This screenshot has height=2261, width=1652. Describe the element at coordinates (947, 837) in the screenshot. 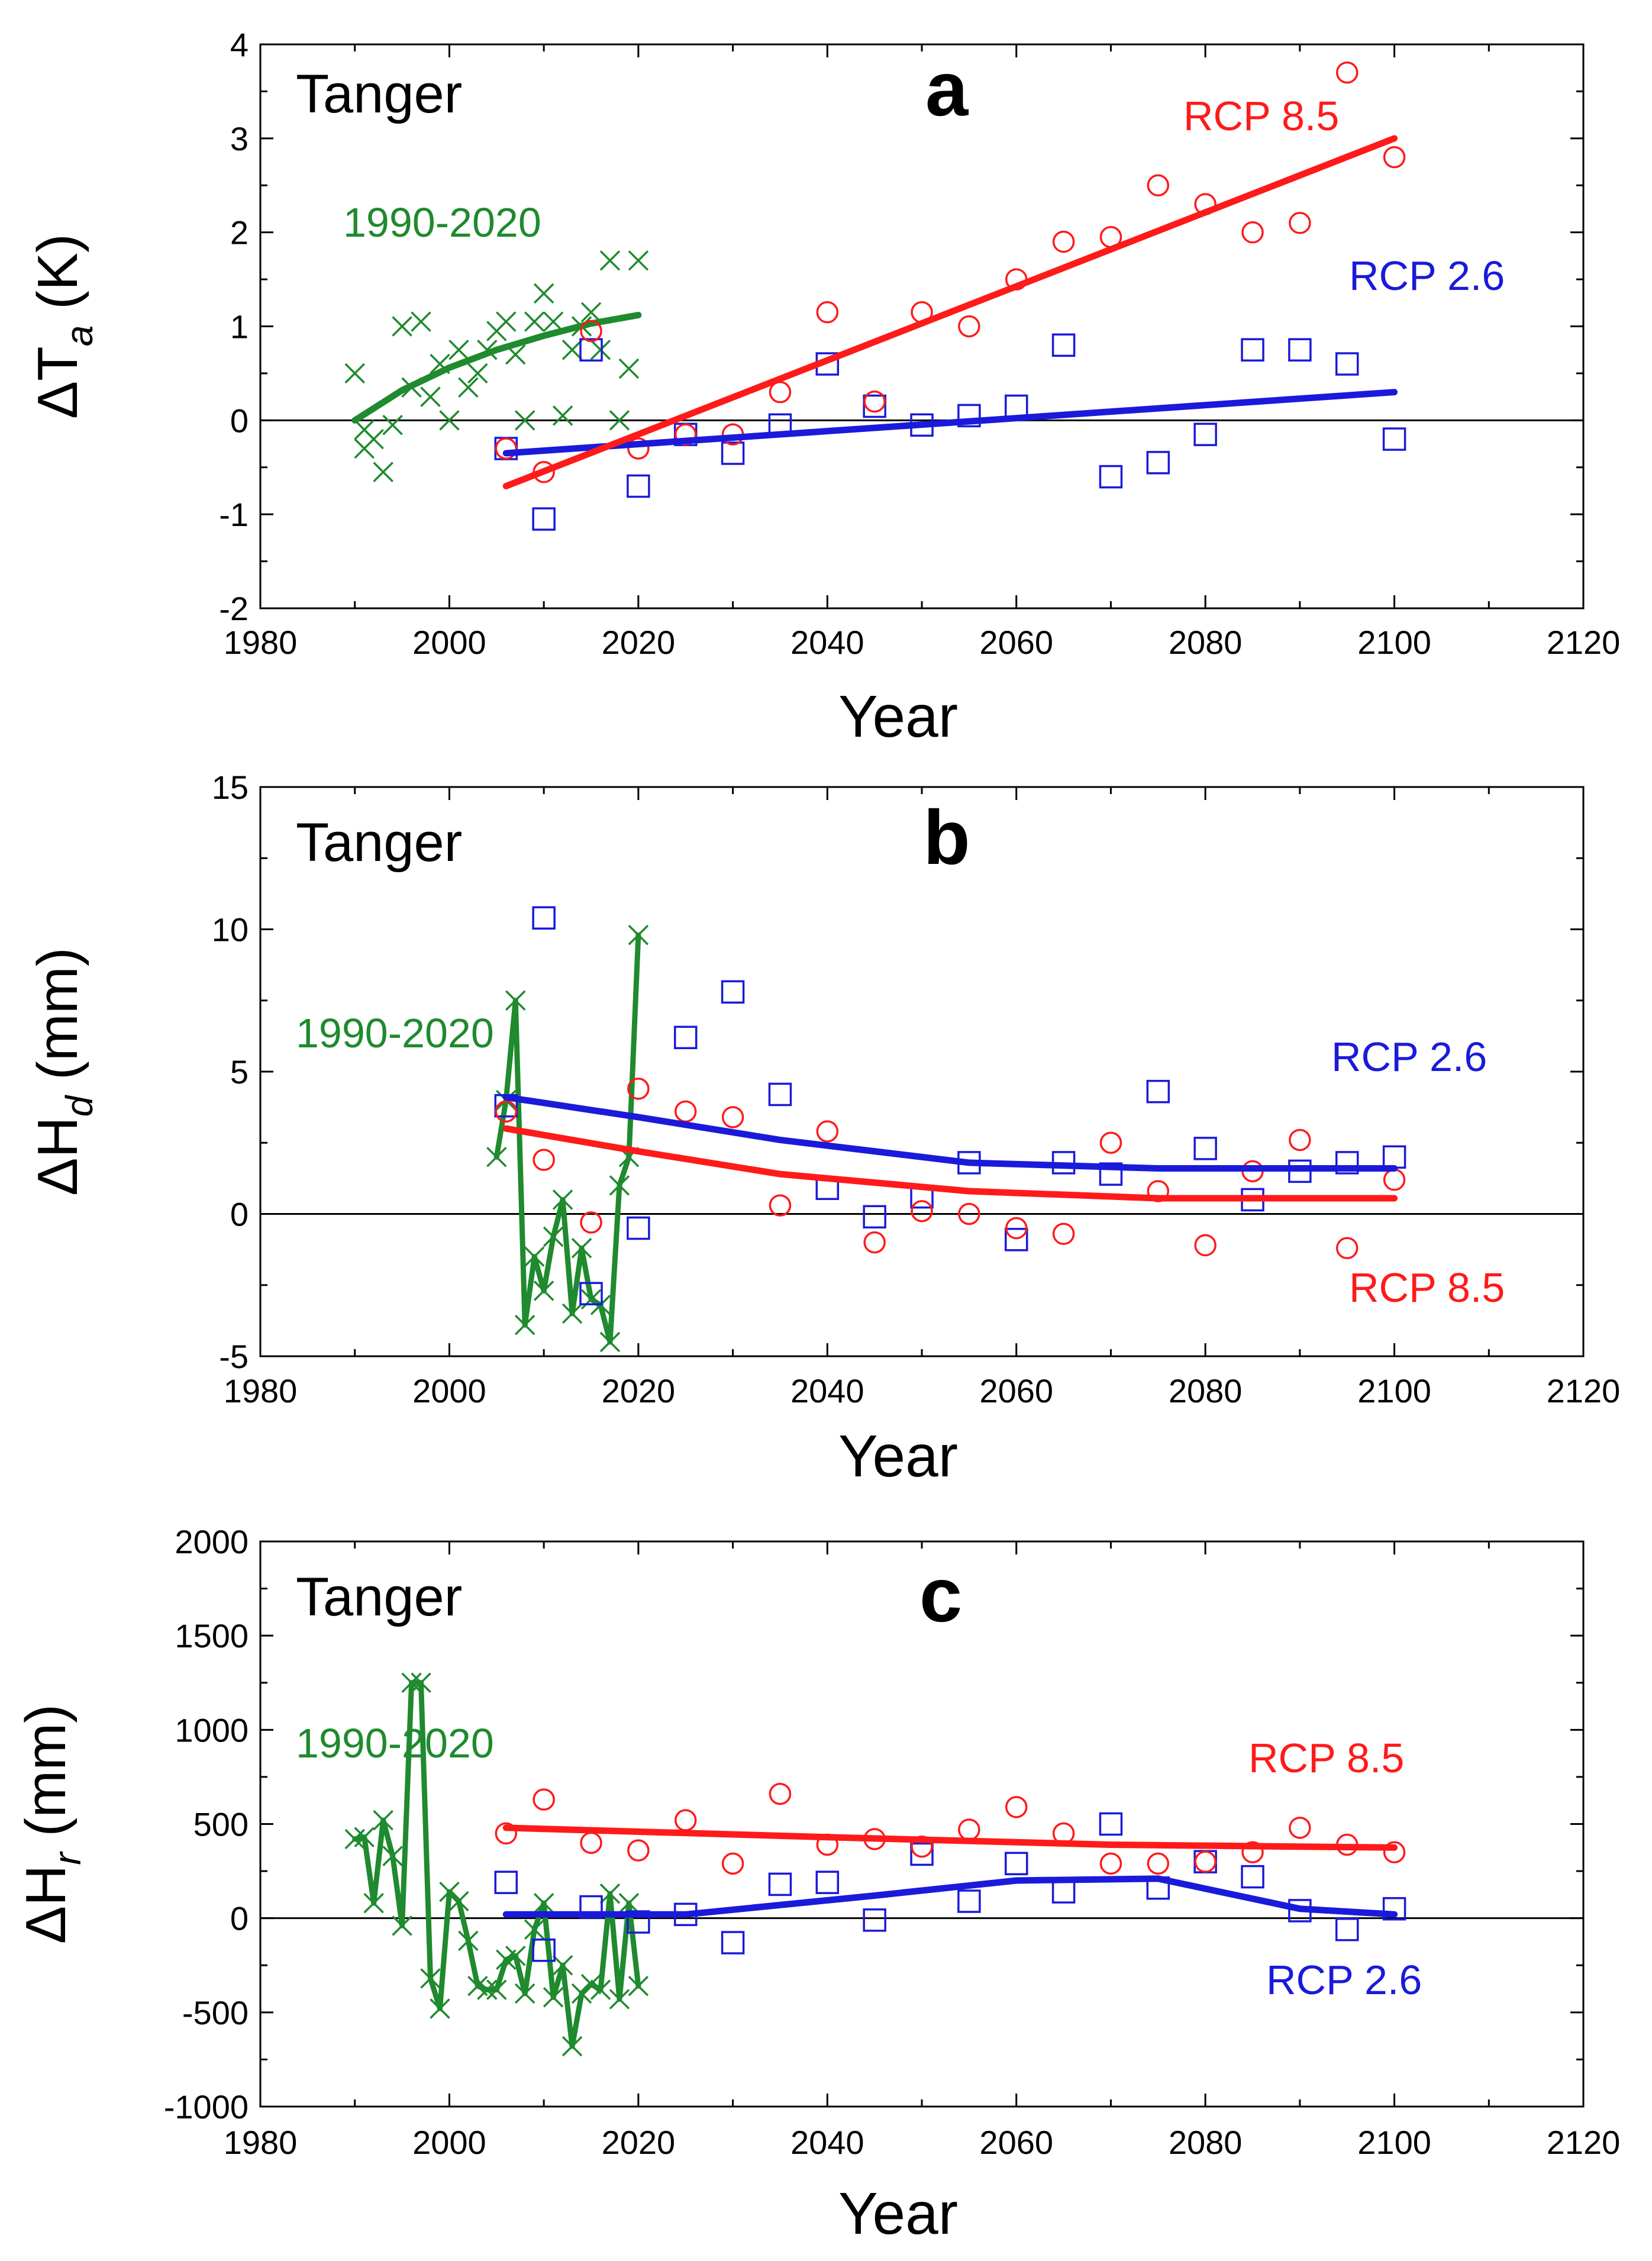

I see `panel-letter: b` at that location.